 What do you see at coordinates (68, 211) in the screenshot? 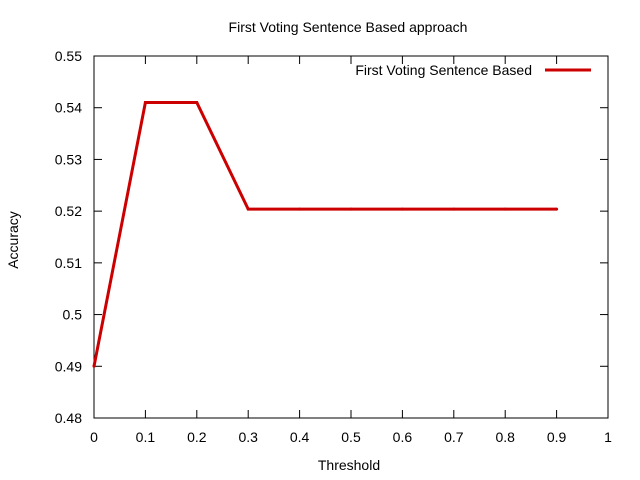
I see `y-tick-label: 0.52` at bounding box center [68, 211].